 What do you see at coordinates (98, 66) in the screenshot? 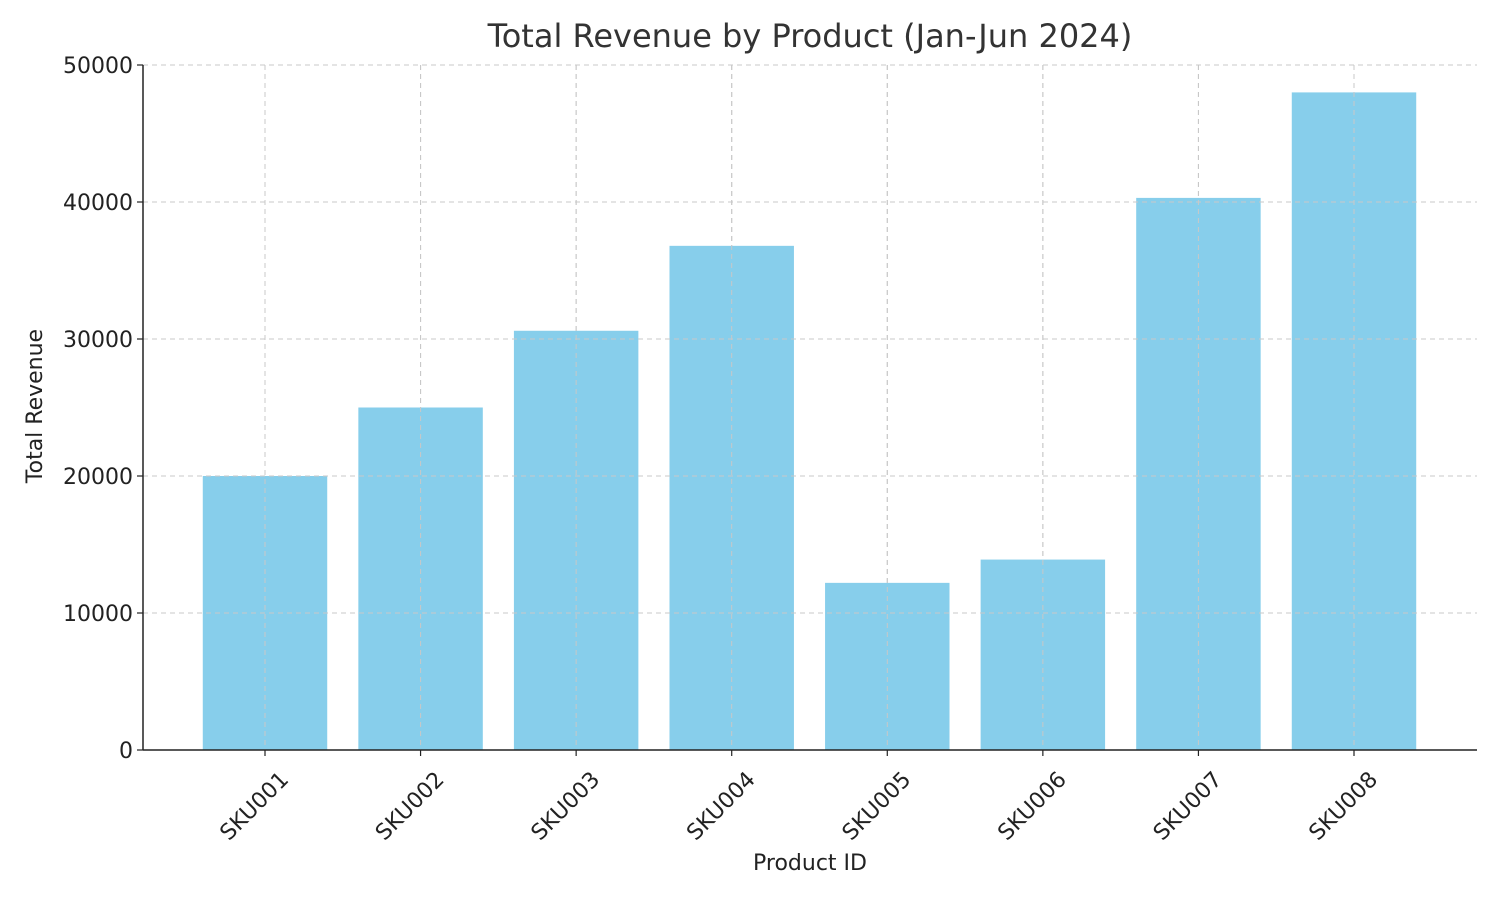
I see `y-tick-label: 50000` at bounding box center [98, 66].